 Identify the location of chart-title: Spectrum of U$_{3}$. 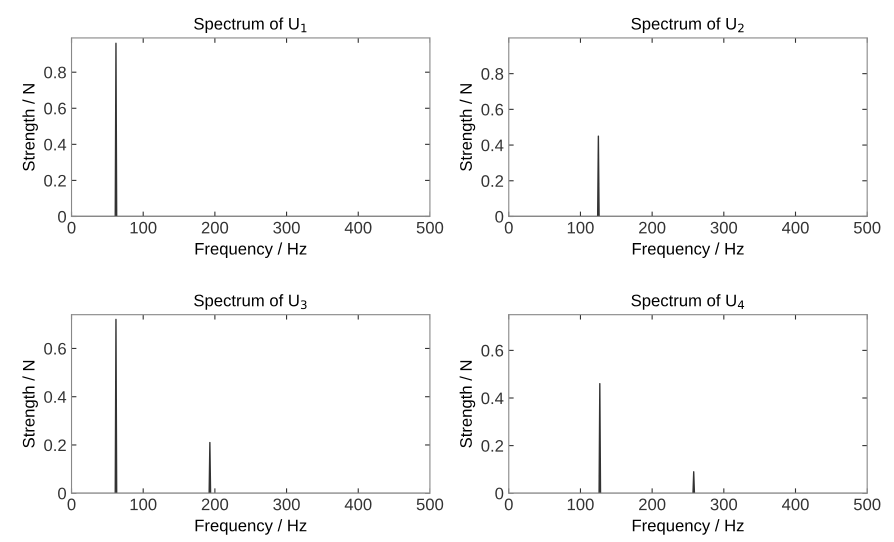
(250, 302).